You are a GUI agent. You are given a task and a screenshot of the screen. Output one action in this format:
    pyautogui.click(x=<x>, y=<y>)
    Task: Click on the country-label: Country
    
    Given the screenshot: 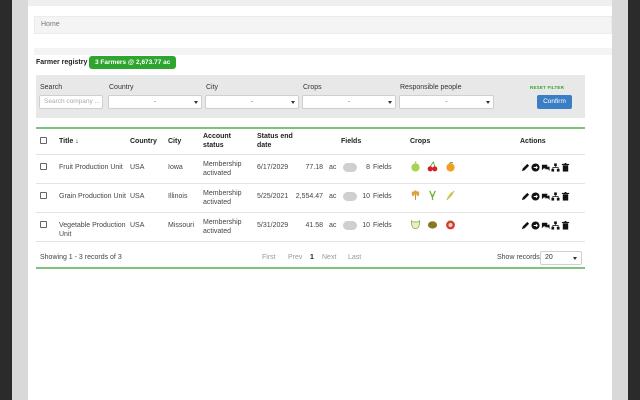 What is the action you would take?
    pyautogui.click(x=121, y=87)
    